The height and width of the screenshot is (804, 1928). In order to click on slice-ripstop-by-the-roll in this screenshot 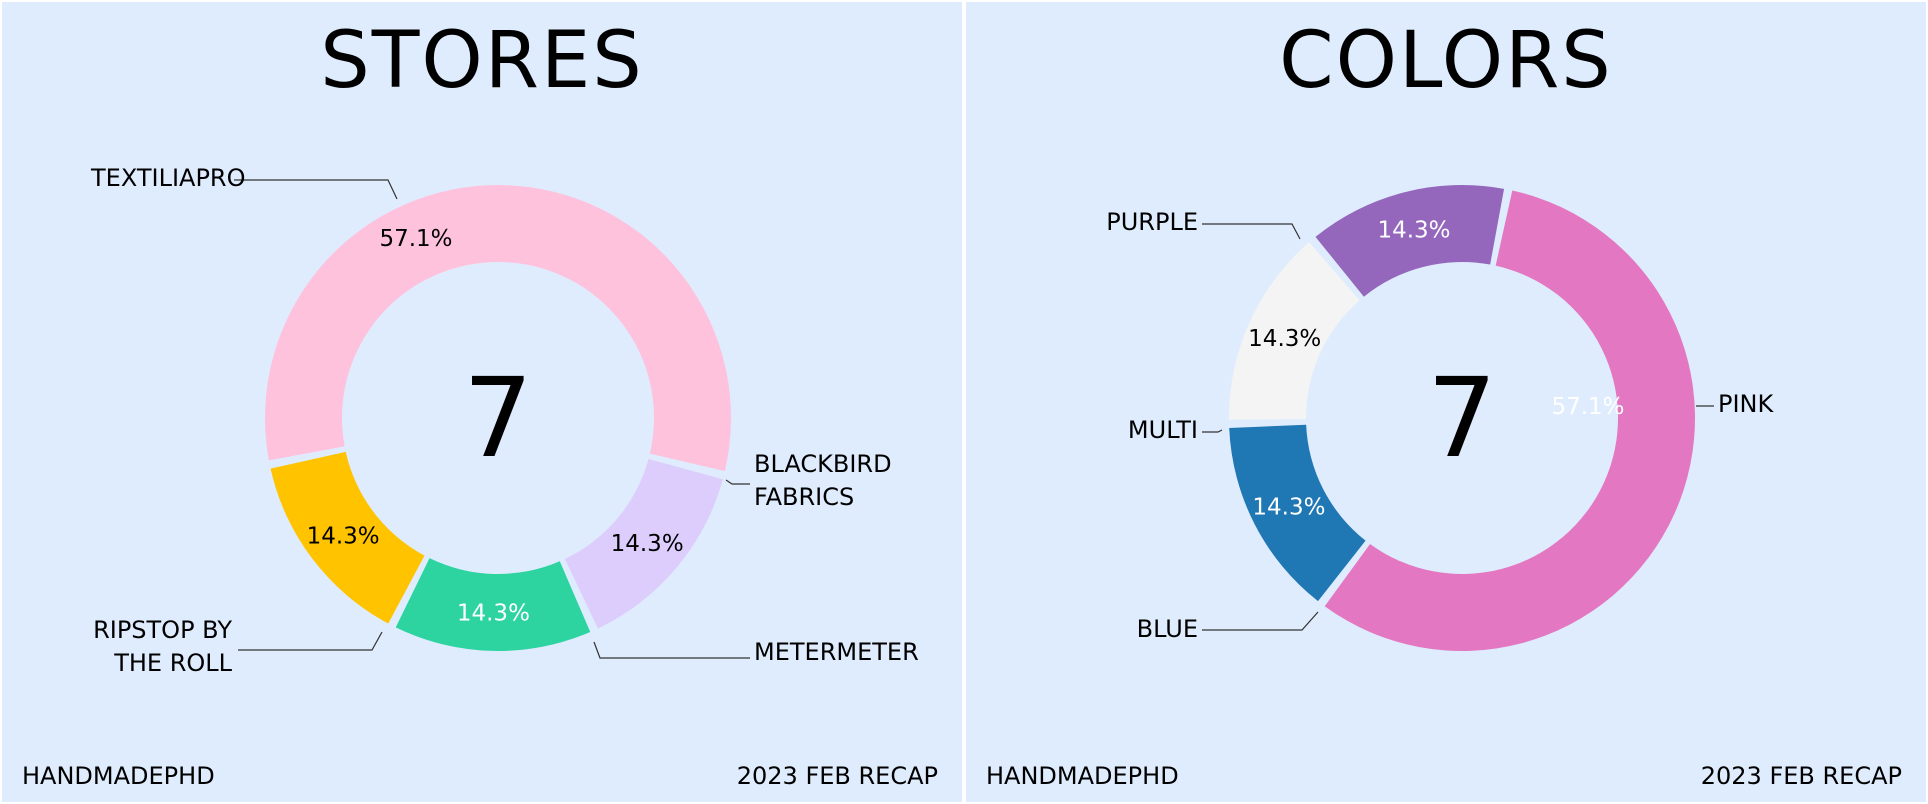, I will do `click(347, 537)`.